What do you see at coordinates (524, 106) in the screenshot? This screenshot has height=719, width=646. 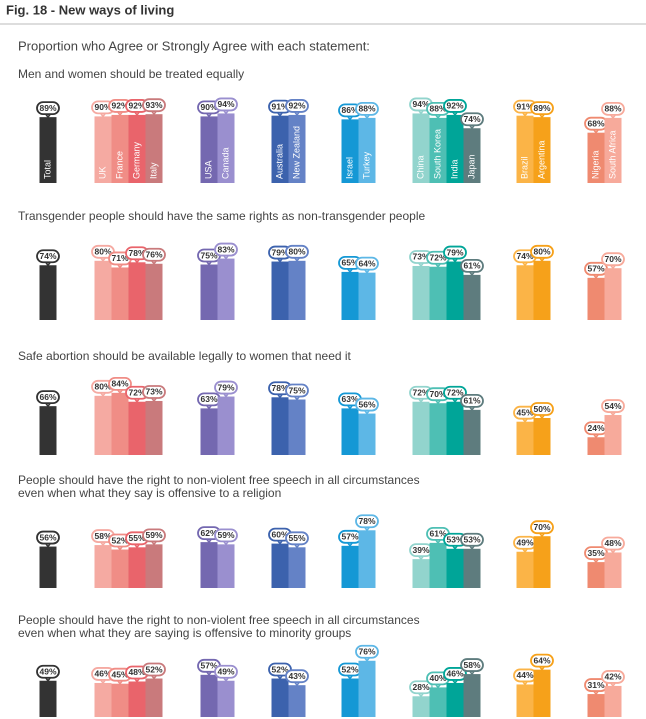 I see `value-label: 91%` at bounding box center [524, 106].